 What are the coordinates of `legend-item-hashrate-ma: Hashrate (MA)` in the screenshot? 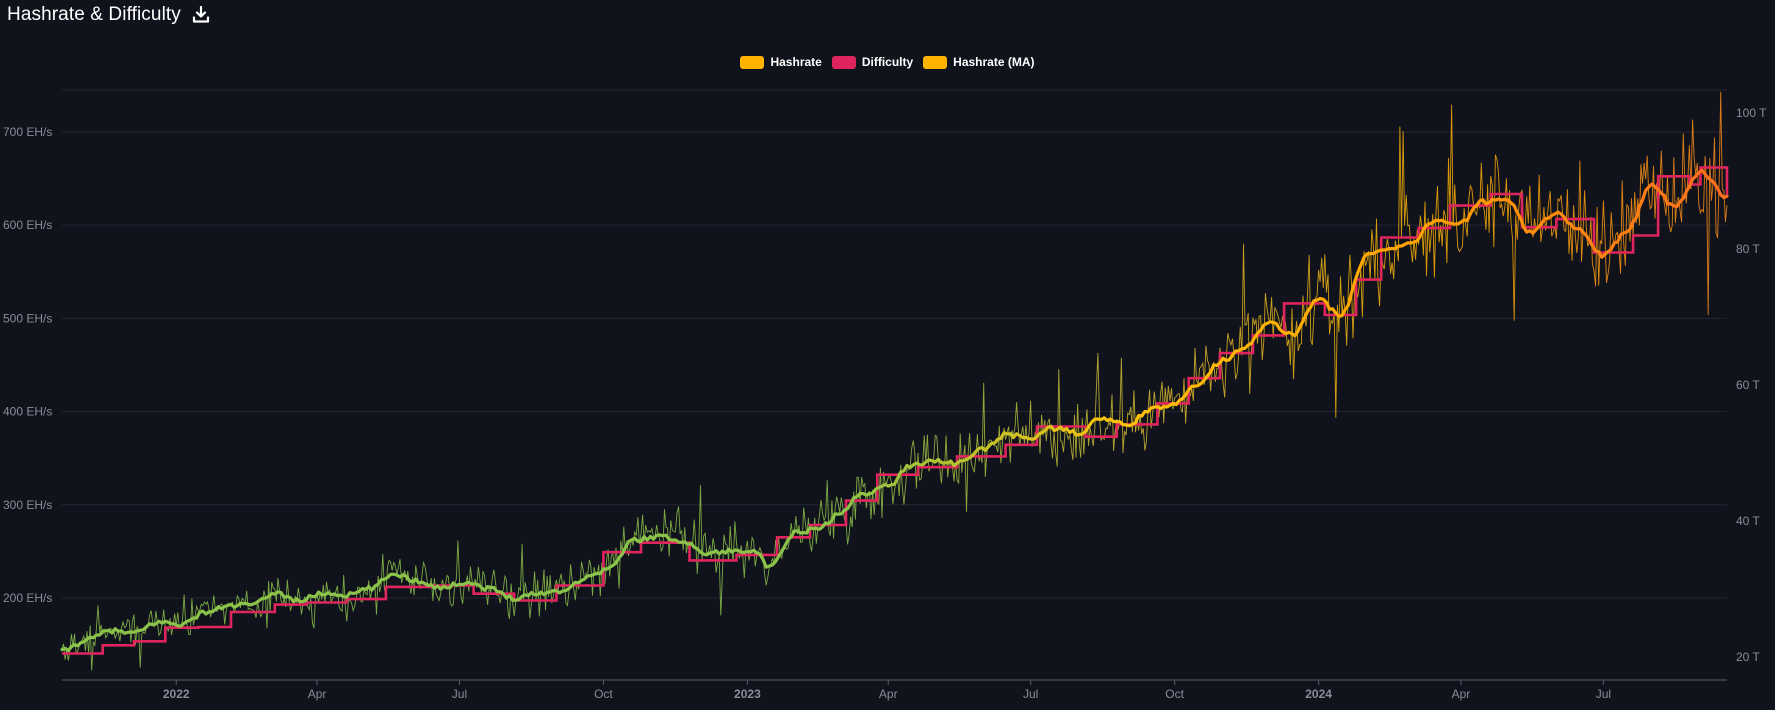 It's located at (979, 62).